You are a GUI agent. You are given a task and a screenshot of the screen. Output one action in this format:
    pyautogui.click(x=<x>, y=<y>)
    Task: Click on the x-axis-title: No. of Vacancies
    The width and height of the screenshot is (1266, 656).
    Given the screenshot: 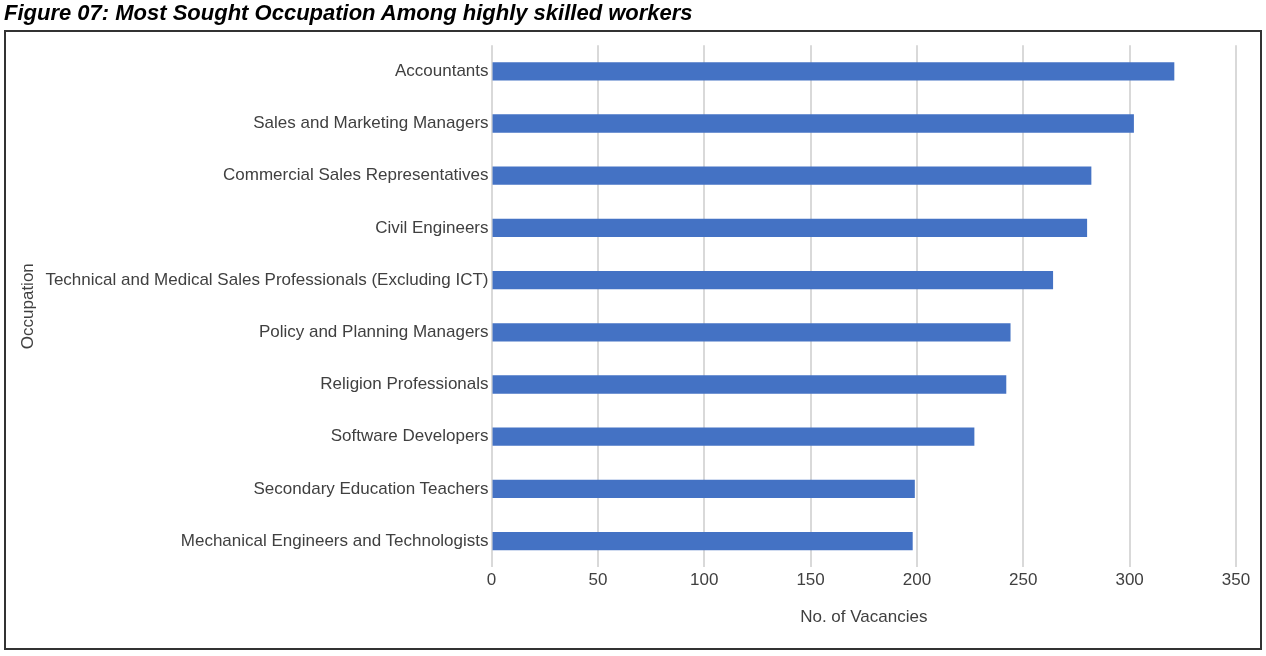 What is the action you would take?
    pyautogui.click(x=864, y=617)
    